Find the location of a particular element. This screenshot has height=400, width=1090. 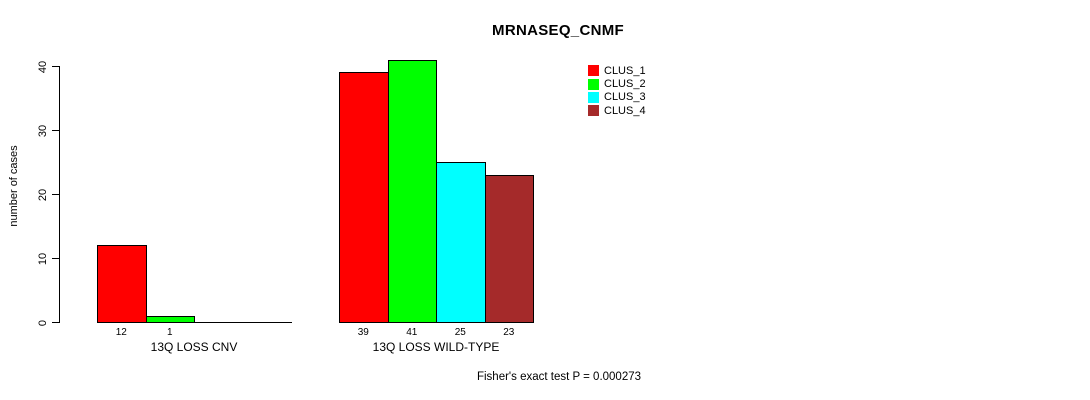

bar-value-label: 1 is located at coordinates (169, 332).